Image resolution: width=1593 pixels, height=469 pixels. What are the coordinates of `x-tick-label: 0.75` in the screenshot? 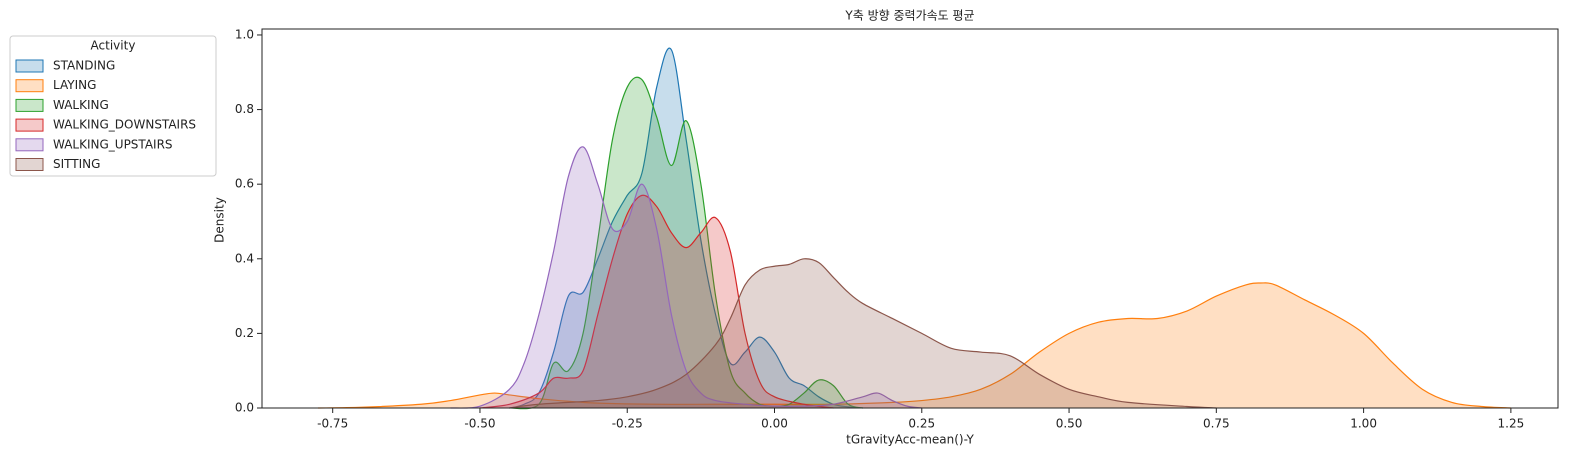 It's located at (1216, 424).